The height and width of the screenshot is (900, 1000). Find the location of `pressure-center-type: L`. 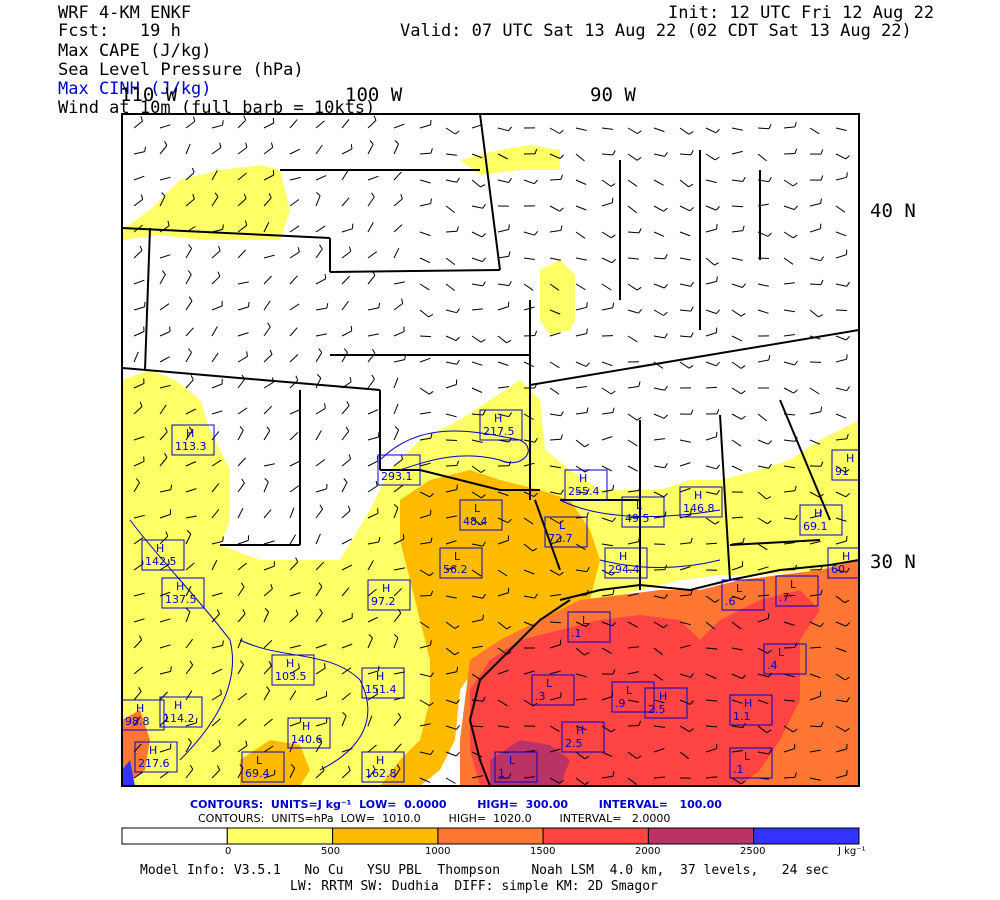

pressure-center-type: L is located at coordinates (739, 588).